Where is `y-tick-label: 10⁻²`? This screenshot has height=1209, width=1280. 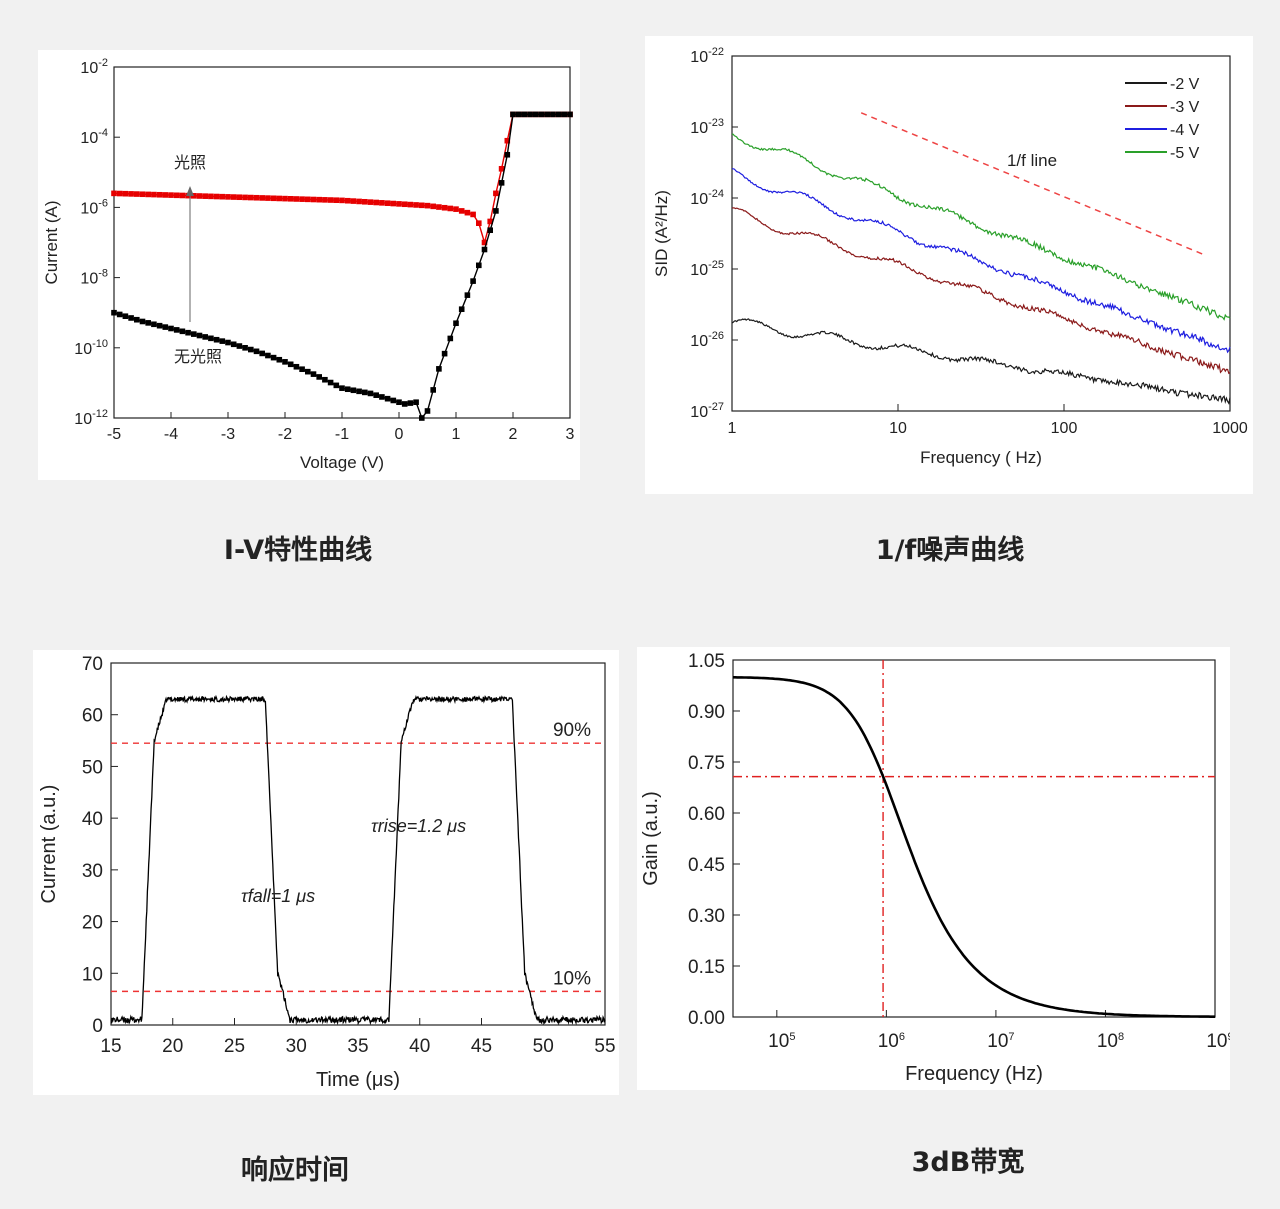 y-tick-label: 10⁻² is located at coordinates (94, 67).